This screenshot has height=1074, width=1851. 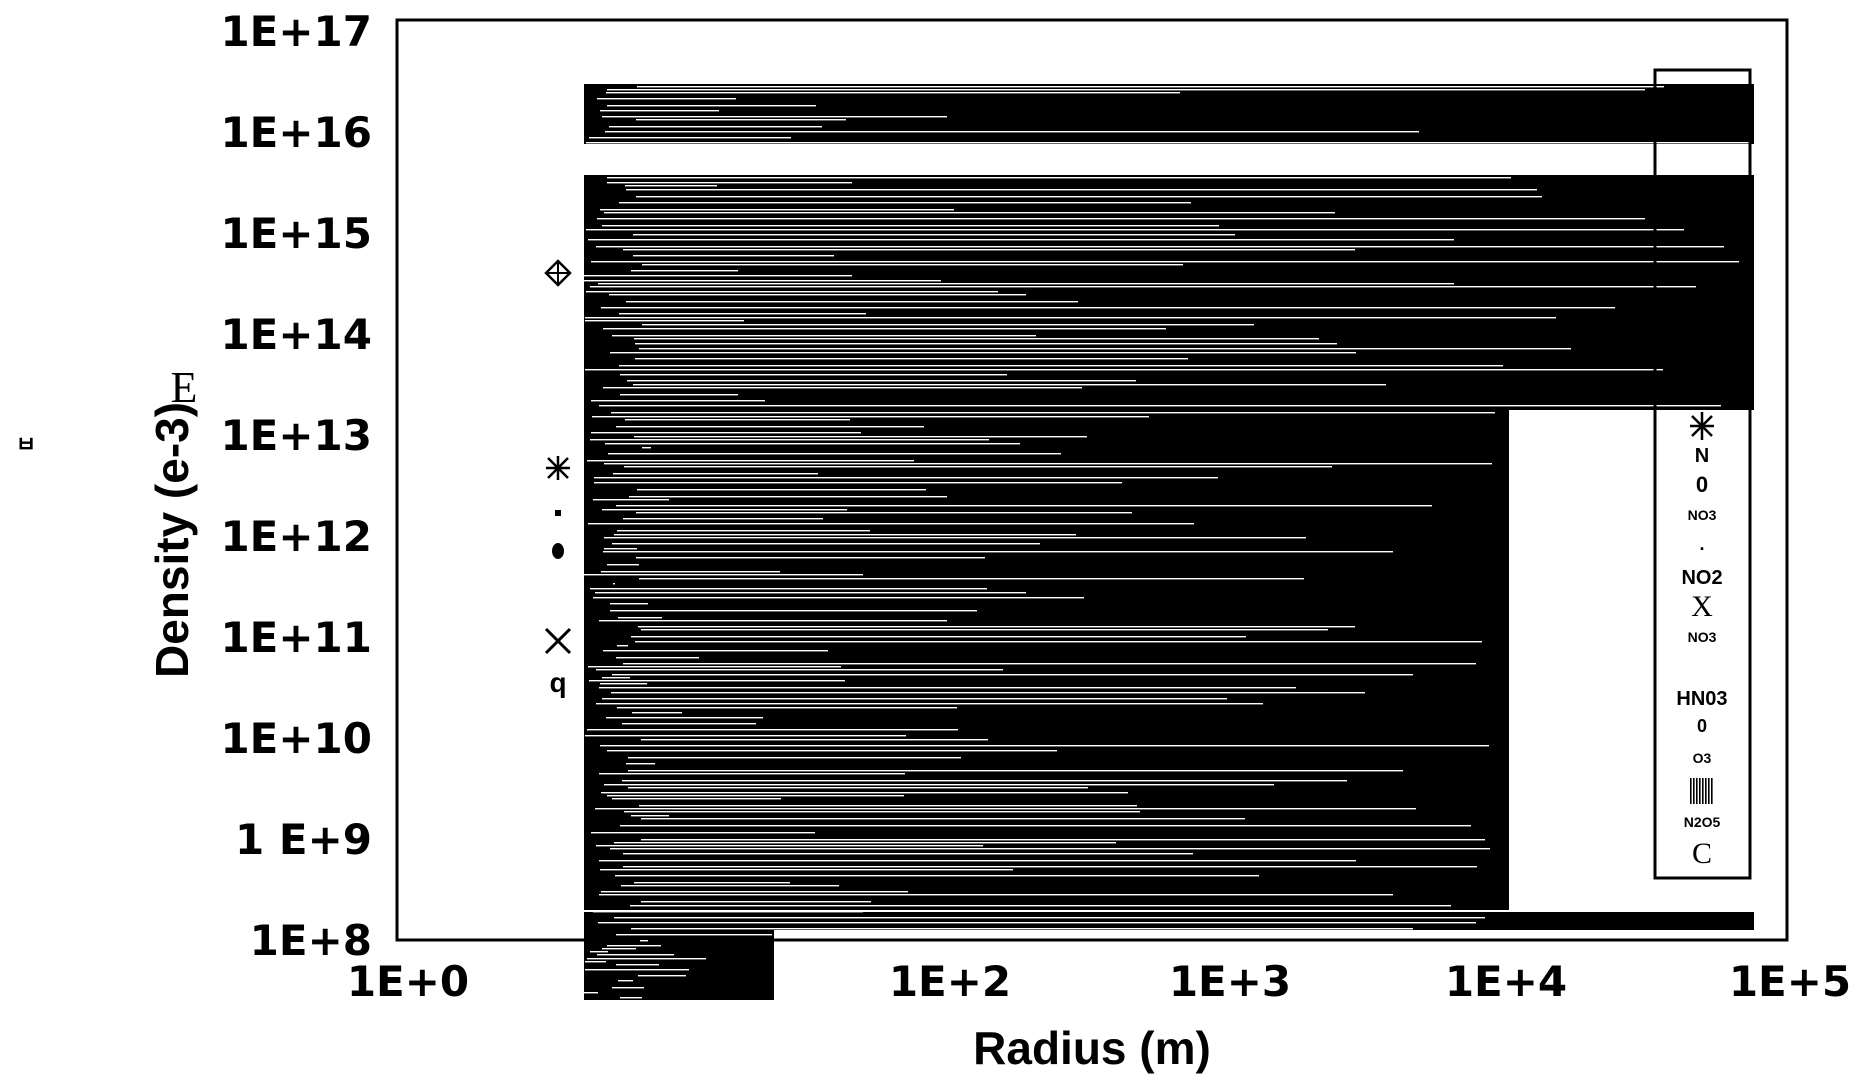 I want to click on y-tick-label: 1E+10, so click(x=296, y=738).